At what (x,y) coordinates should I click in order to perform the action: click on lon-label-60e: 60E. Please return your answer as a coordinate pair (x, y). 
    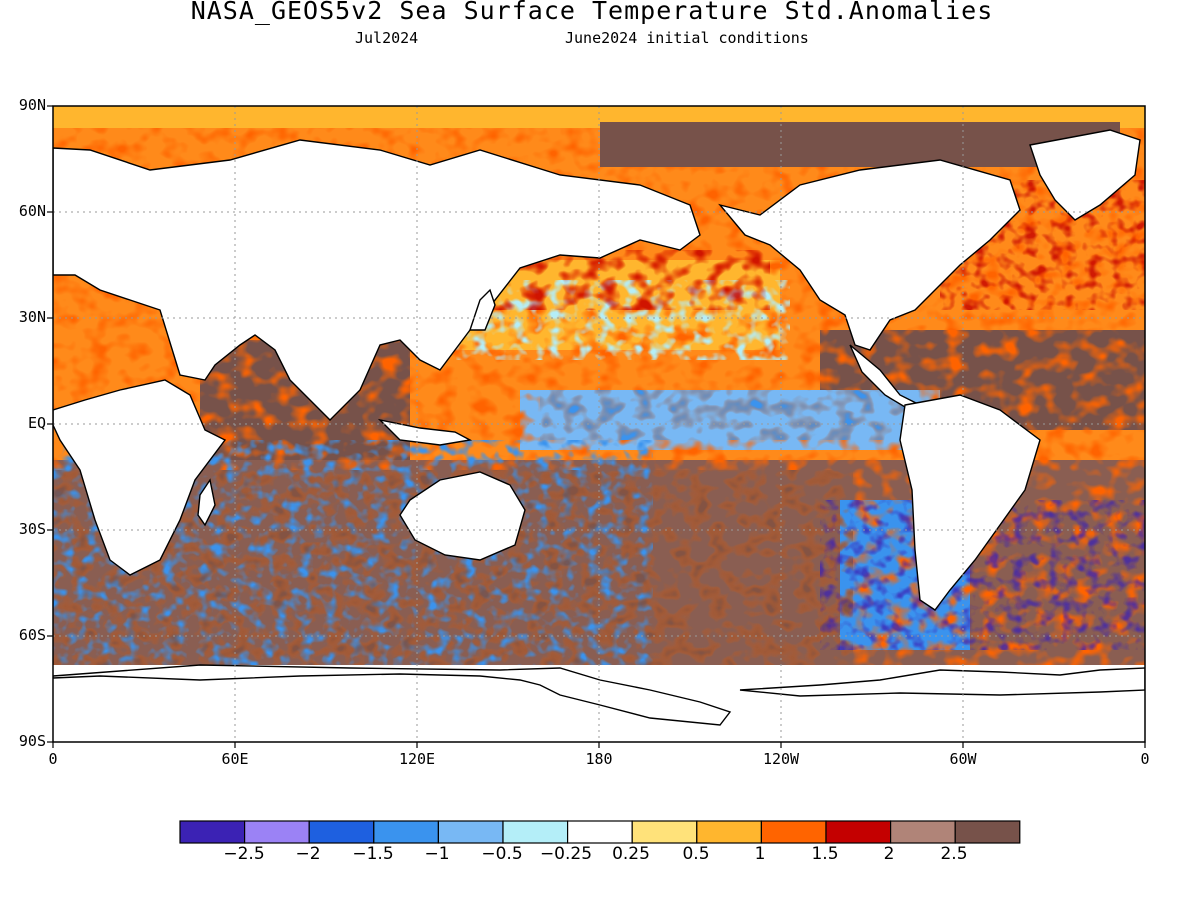
    Looking at the image, I should click on (235, 759).